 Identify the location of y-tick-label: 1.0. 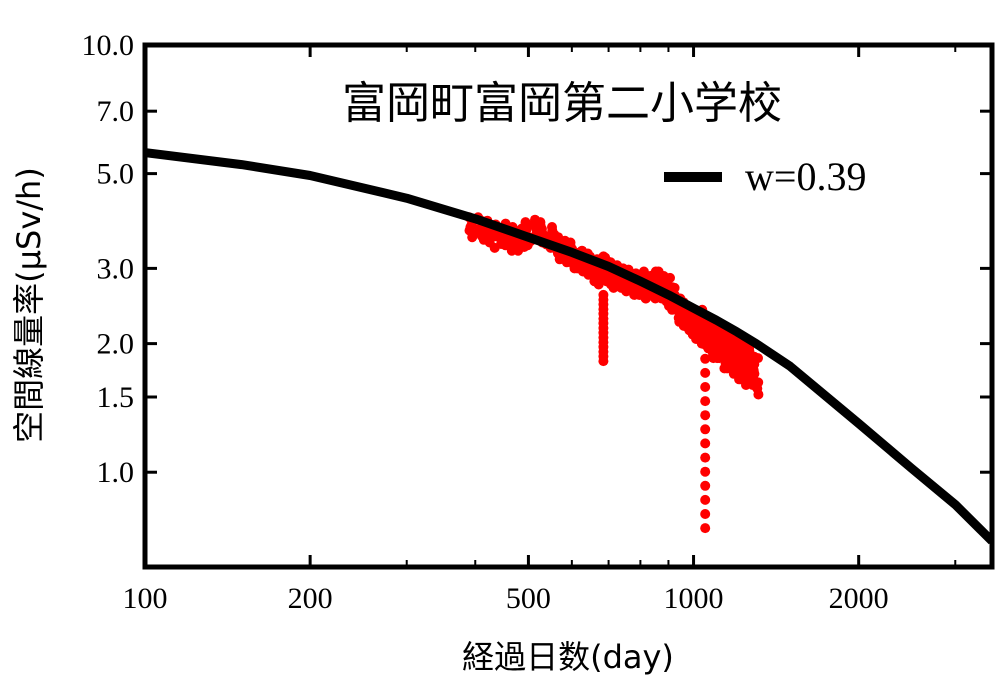
(116, 472).